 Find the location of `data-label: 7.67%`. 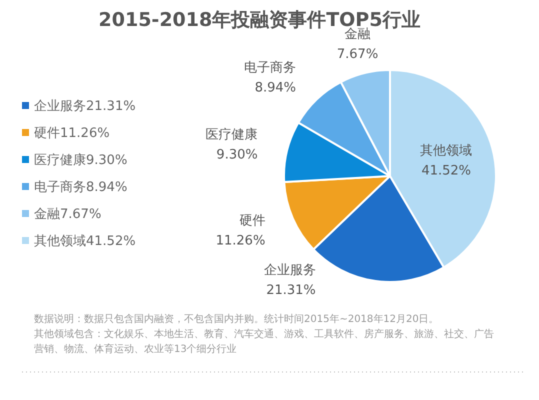

data-label: 7.67% is located at coordinates (357, 54).